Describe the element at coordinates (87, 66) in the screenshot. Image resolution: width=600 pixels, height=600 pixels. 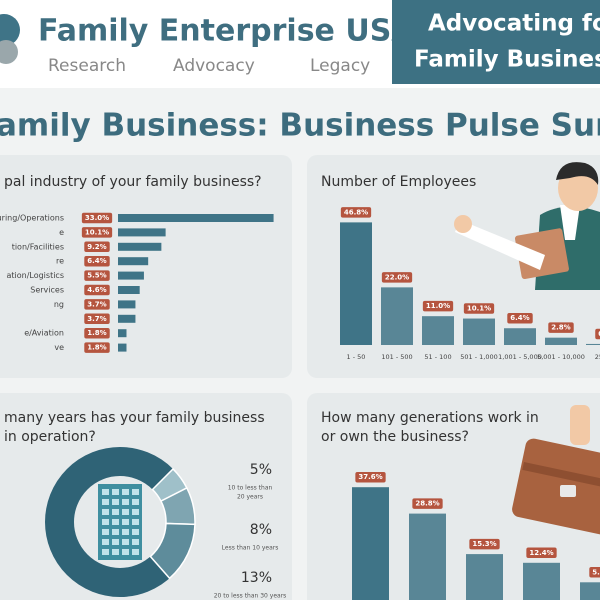
I see `tagline: Research` at that location.